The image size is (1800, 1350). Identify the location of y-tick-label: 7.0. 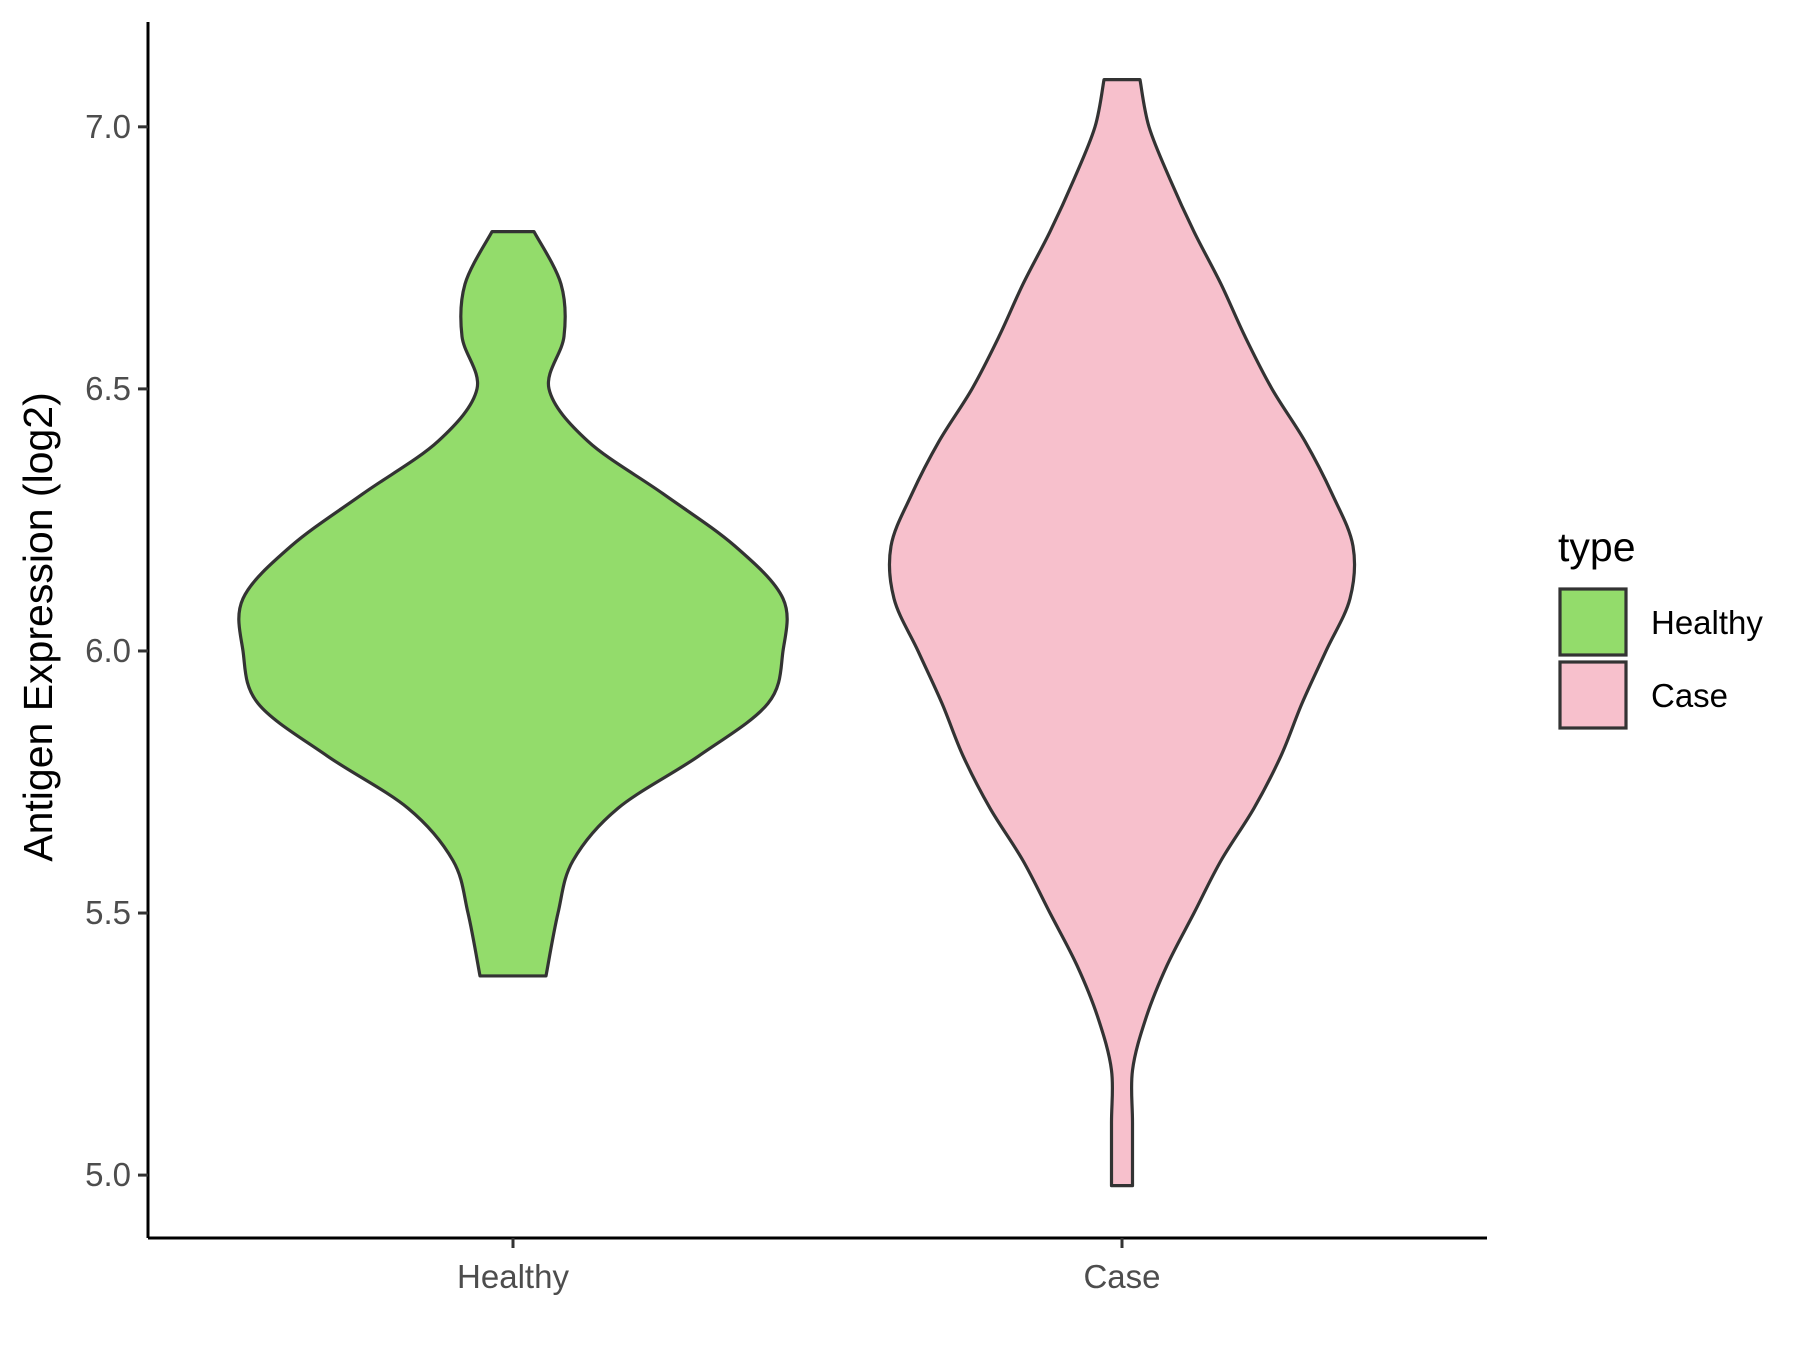
(108, 126).